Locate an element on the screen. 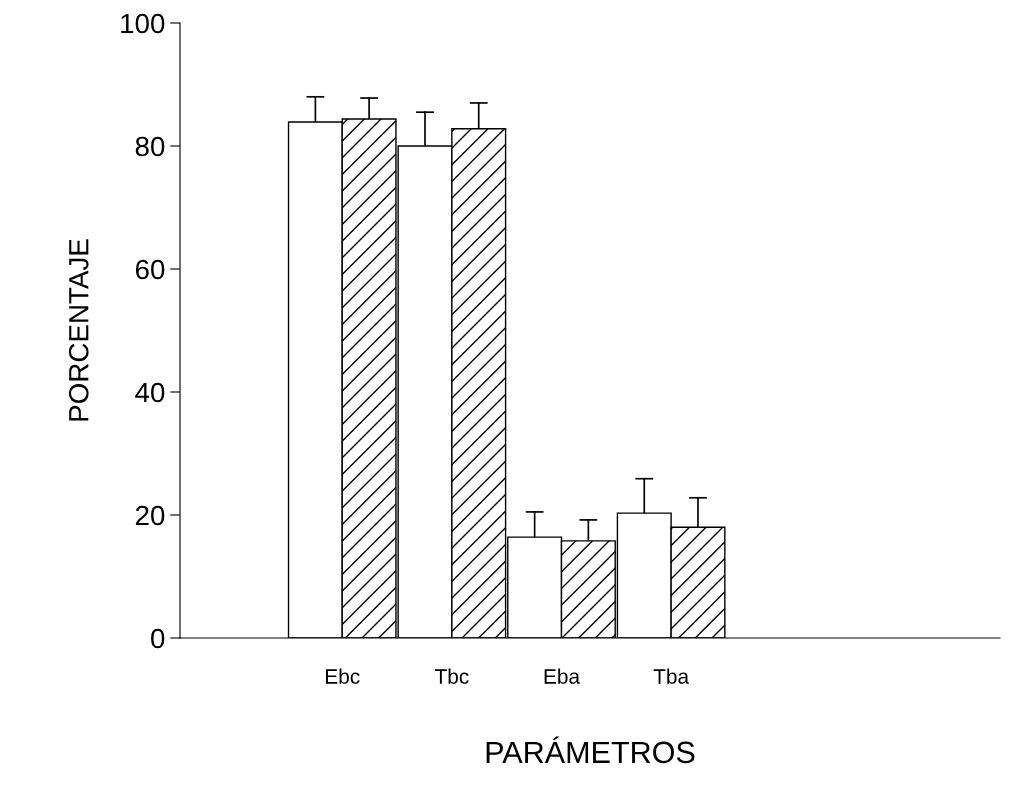 The height and width of the screenshot is (787, 1016). y-axis-title: PORCENTAJE is located at coordinates (78, 330).